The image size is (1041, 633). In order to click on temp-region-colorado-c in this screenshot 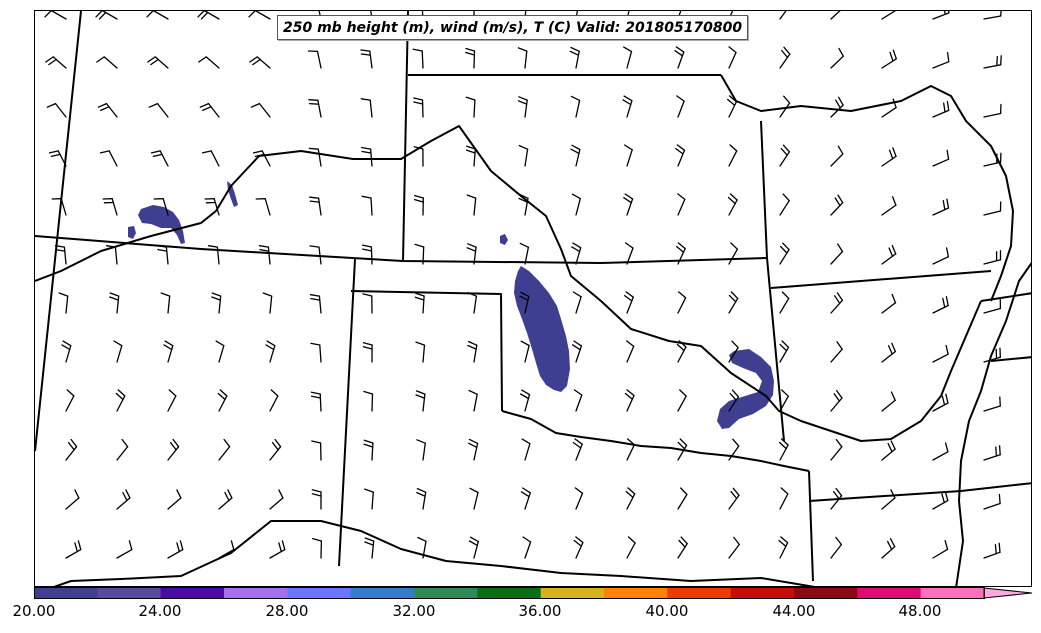, I will do `click(132, 232)`.